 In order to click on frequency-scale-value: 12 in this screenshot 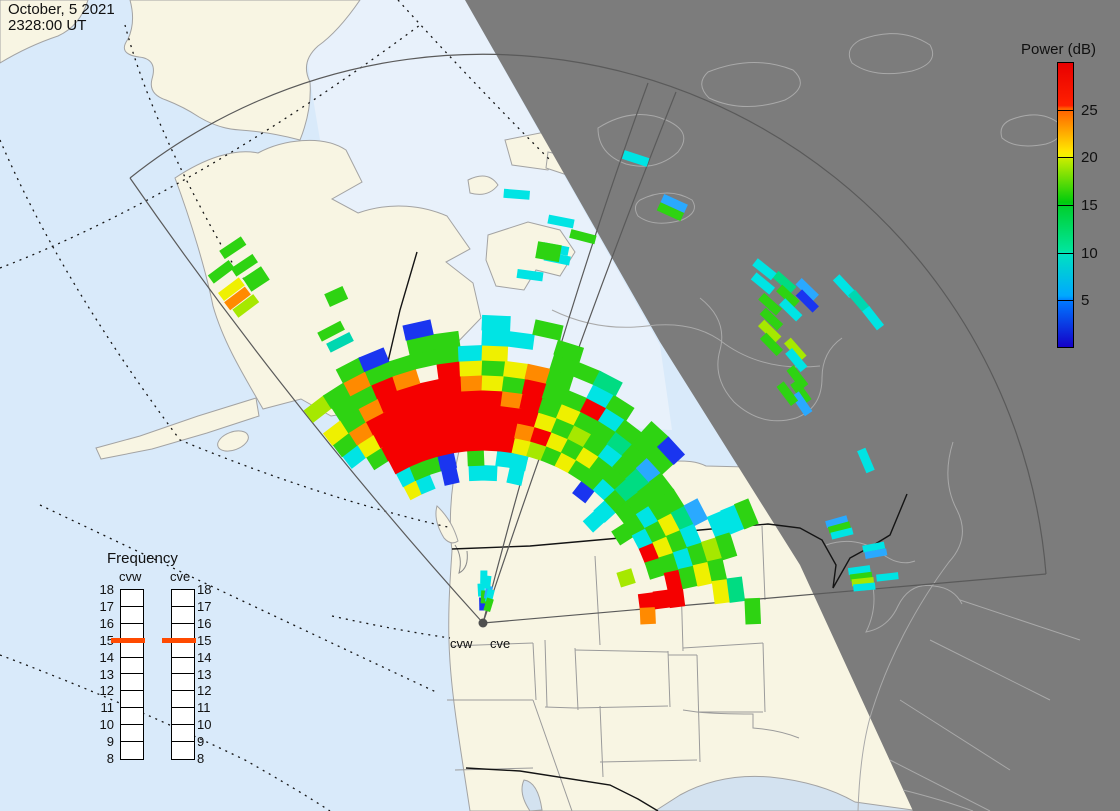, I will do `click(204, 691)`.